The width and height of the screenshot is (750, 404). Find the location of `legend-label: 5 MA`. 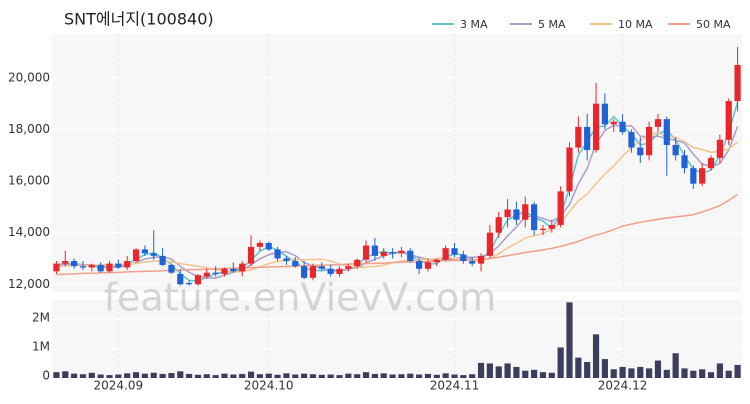

legend-label: 5 MA is located at coordinates (552, 24).